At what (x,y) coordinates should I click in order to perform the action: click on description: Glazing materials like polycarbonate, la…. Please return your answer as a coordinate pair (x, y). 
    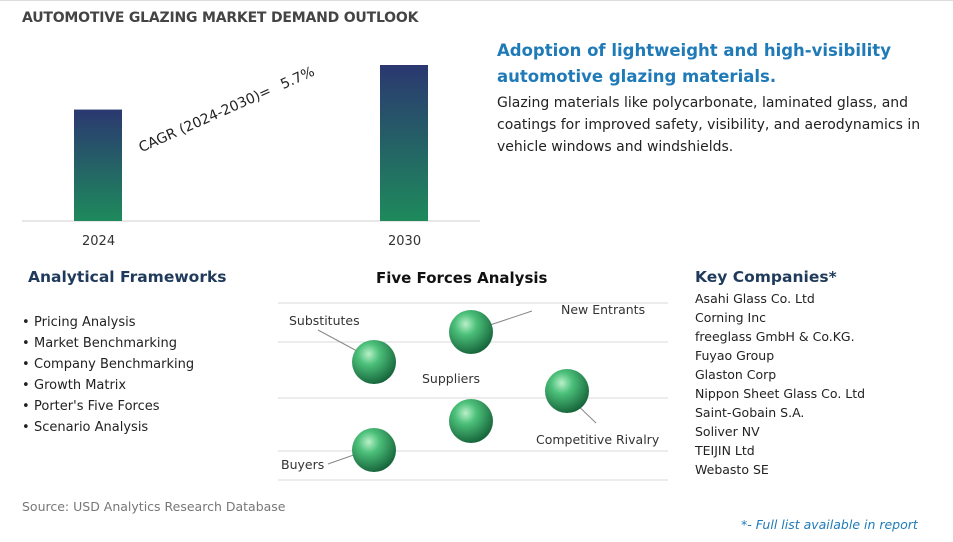
    Looking at the image, I should click on (709, 125).